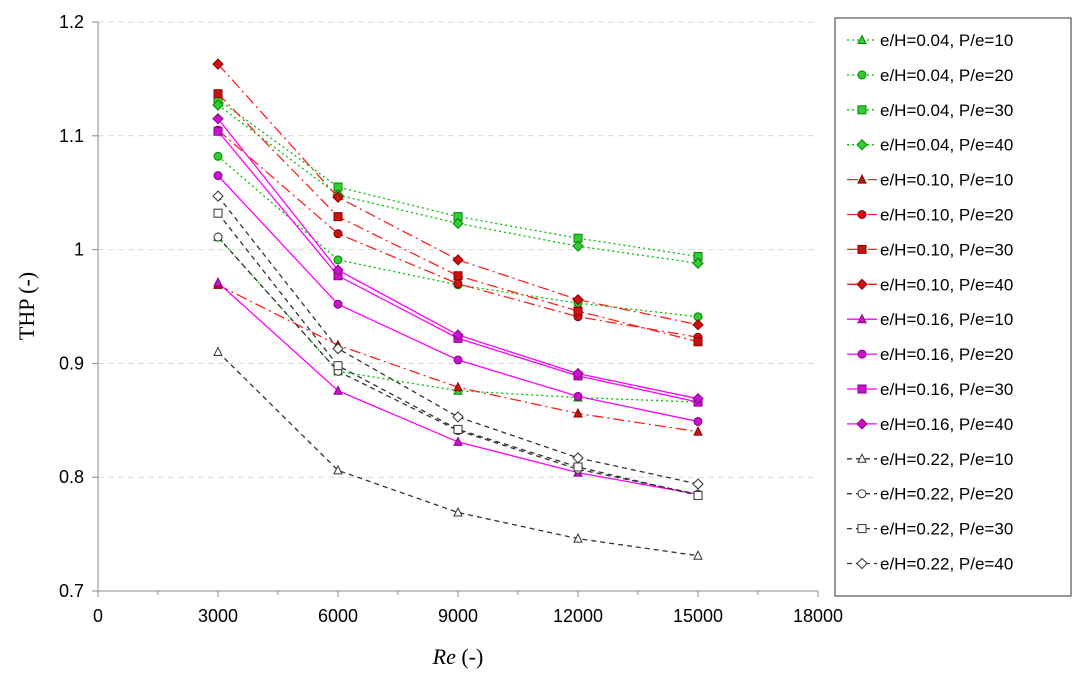 The width and height of the screenshot is (1081, 683). I want to click on series-e/H=0.04, P/e=30, so click(458, 177).